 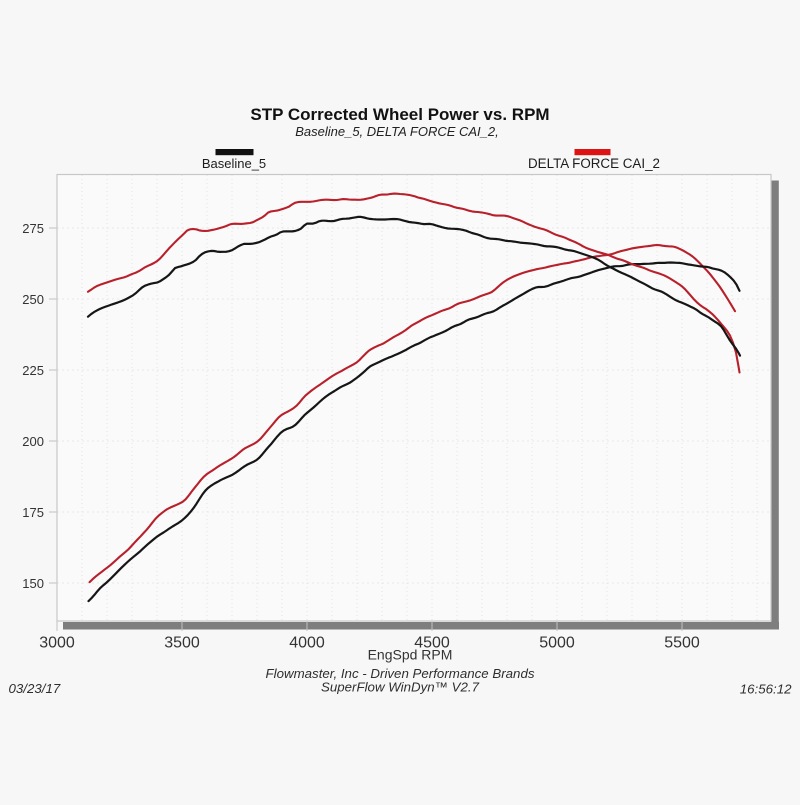 I want to click on svg-text: EngSpd RPM, so click(x=410, y=655).